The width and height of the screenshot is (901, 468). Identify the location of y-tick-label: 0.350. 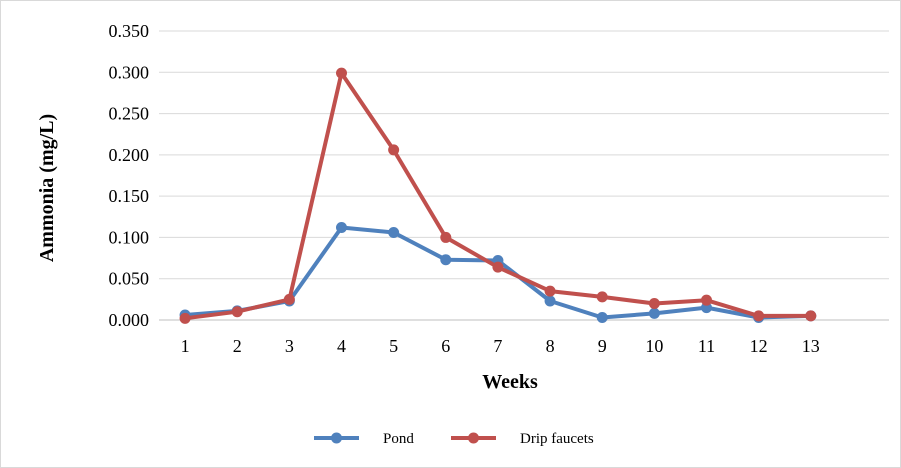
(129, 31).